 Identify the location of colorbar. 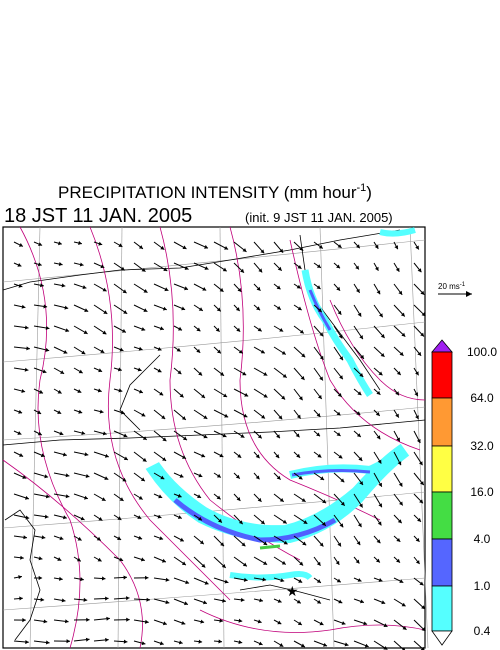
(442, 492).